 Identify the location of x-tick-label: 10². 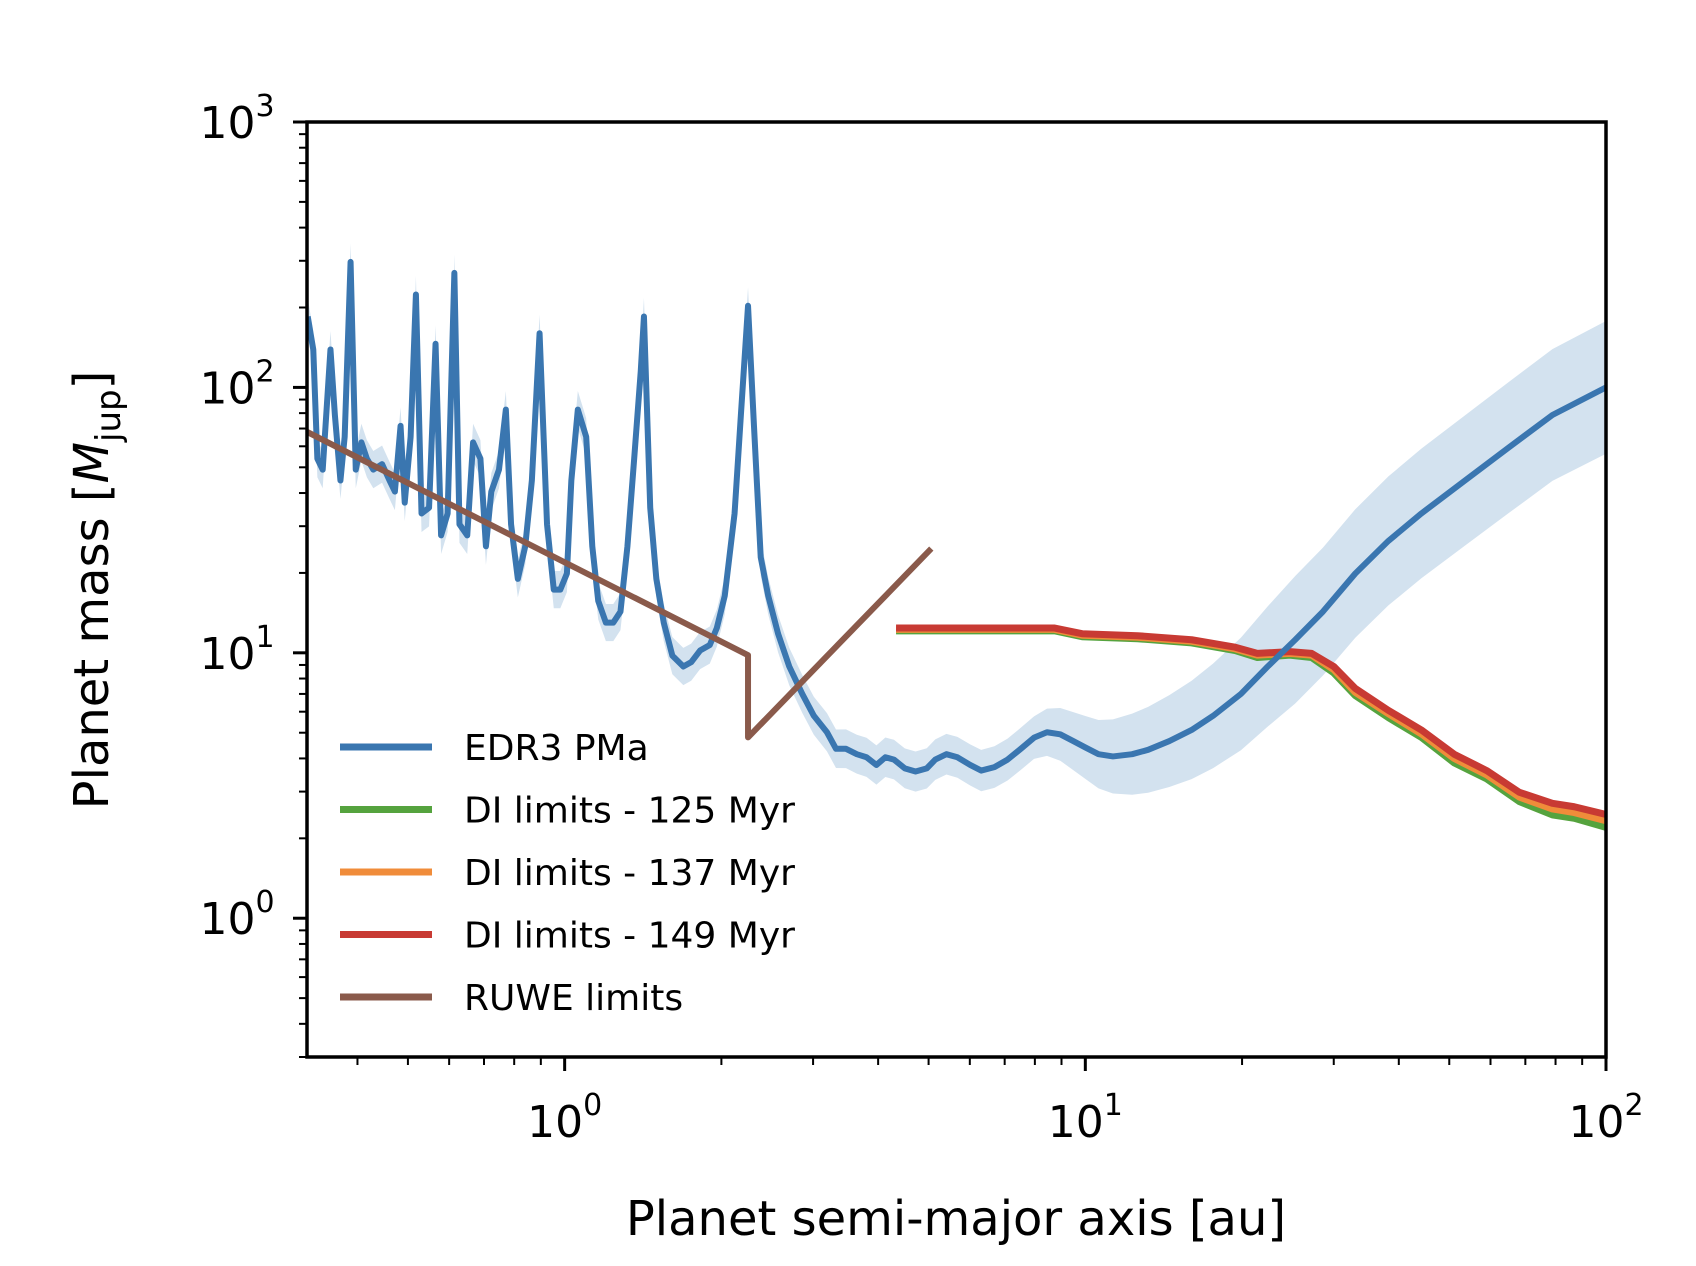
(1605, 1118).